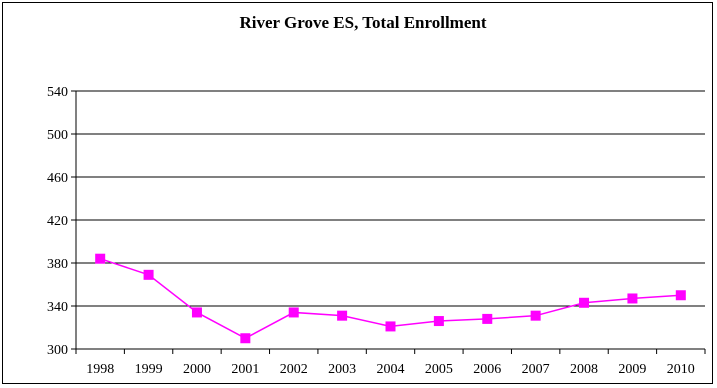 The height and width of the screenshot is (388, 717). What do you see at coordinates (57, 178) in the screenshot?
I see `y-tick-label: 460` at bounding box center [57, 178].